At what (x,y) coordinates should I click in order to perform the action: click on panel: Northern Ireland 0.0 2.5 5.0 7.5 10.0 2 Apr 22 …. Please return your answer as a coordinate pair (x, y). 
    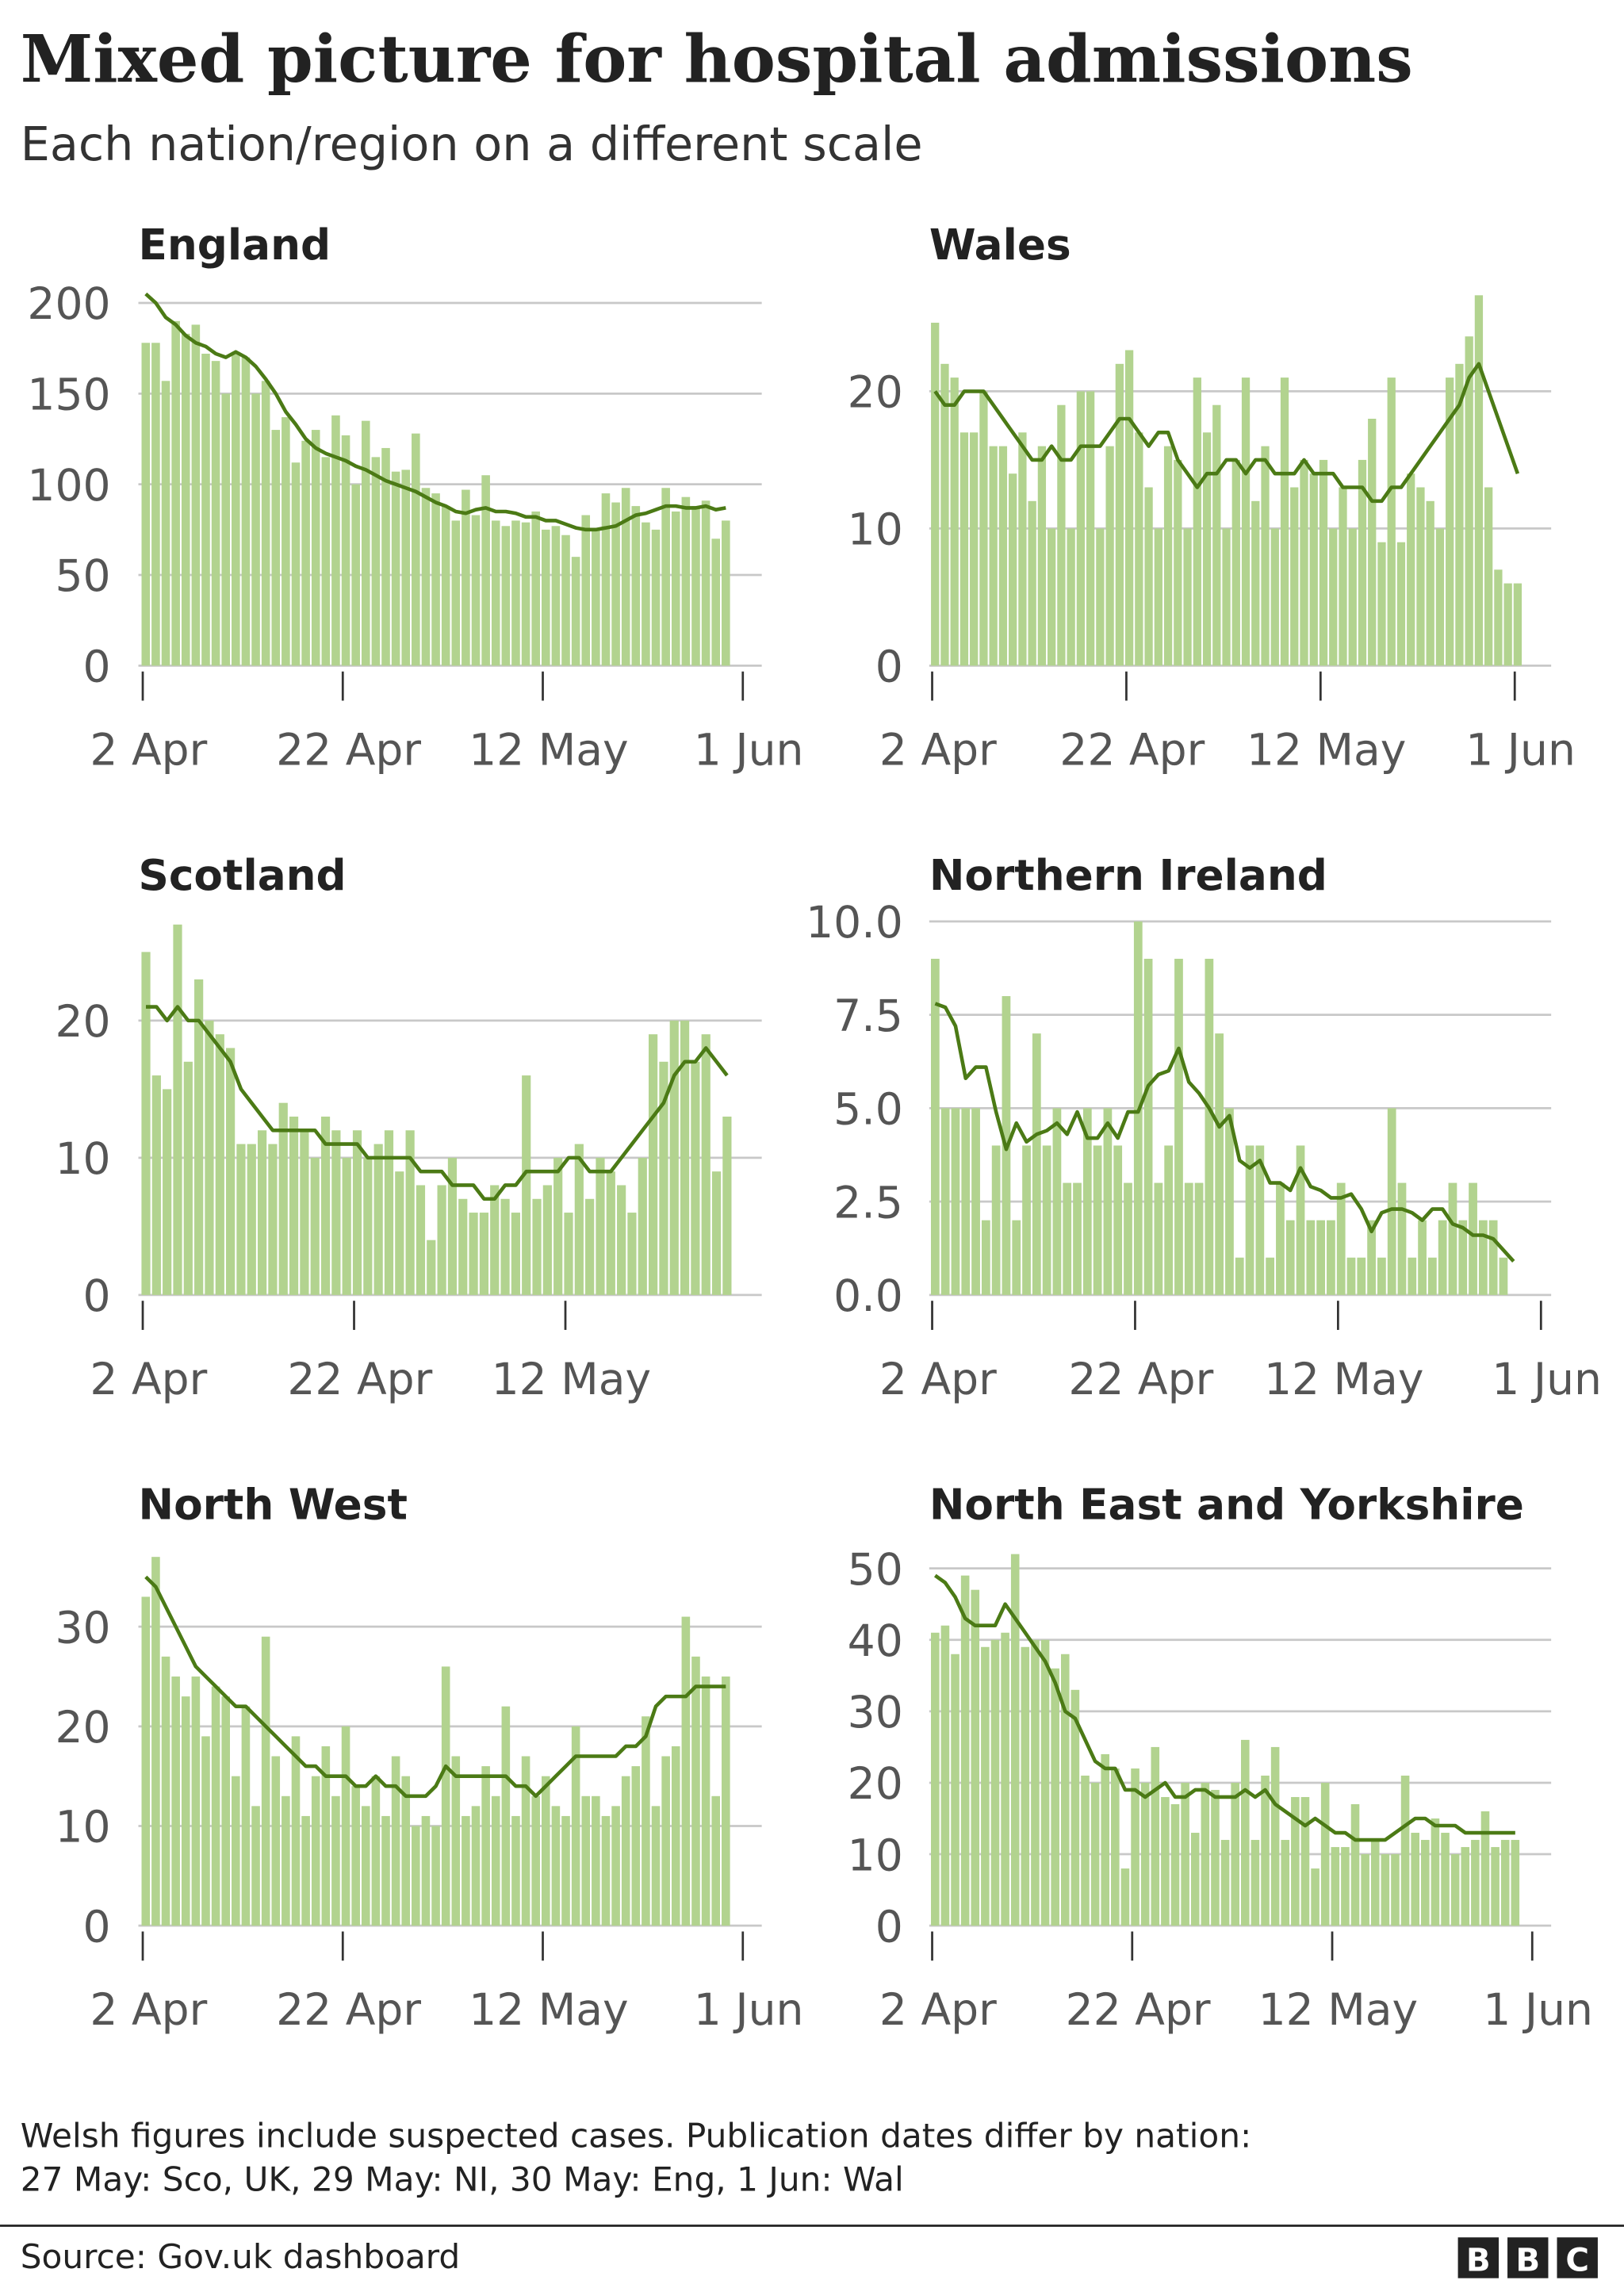
    Looking at the image, I should click on (1204, 1128).